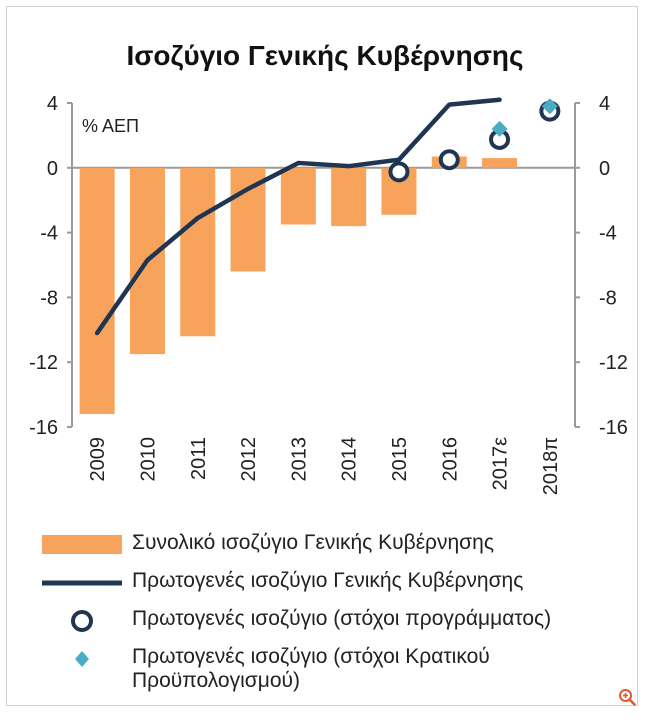 The width and height of the screenshot is (650, 719). What do you see at coordinates (52, 104) in the screenshot?
I see `y-tick-label-left: 4` at bounding box center [52, 104].